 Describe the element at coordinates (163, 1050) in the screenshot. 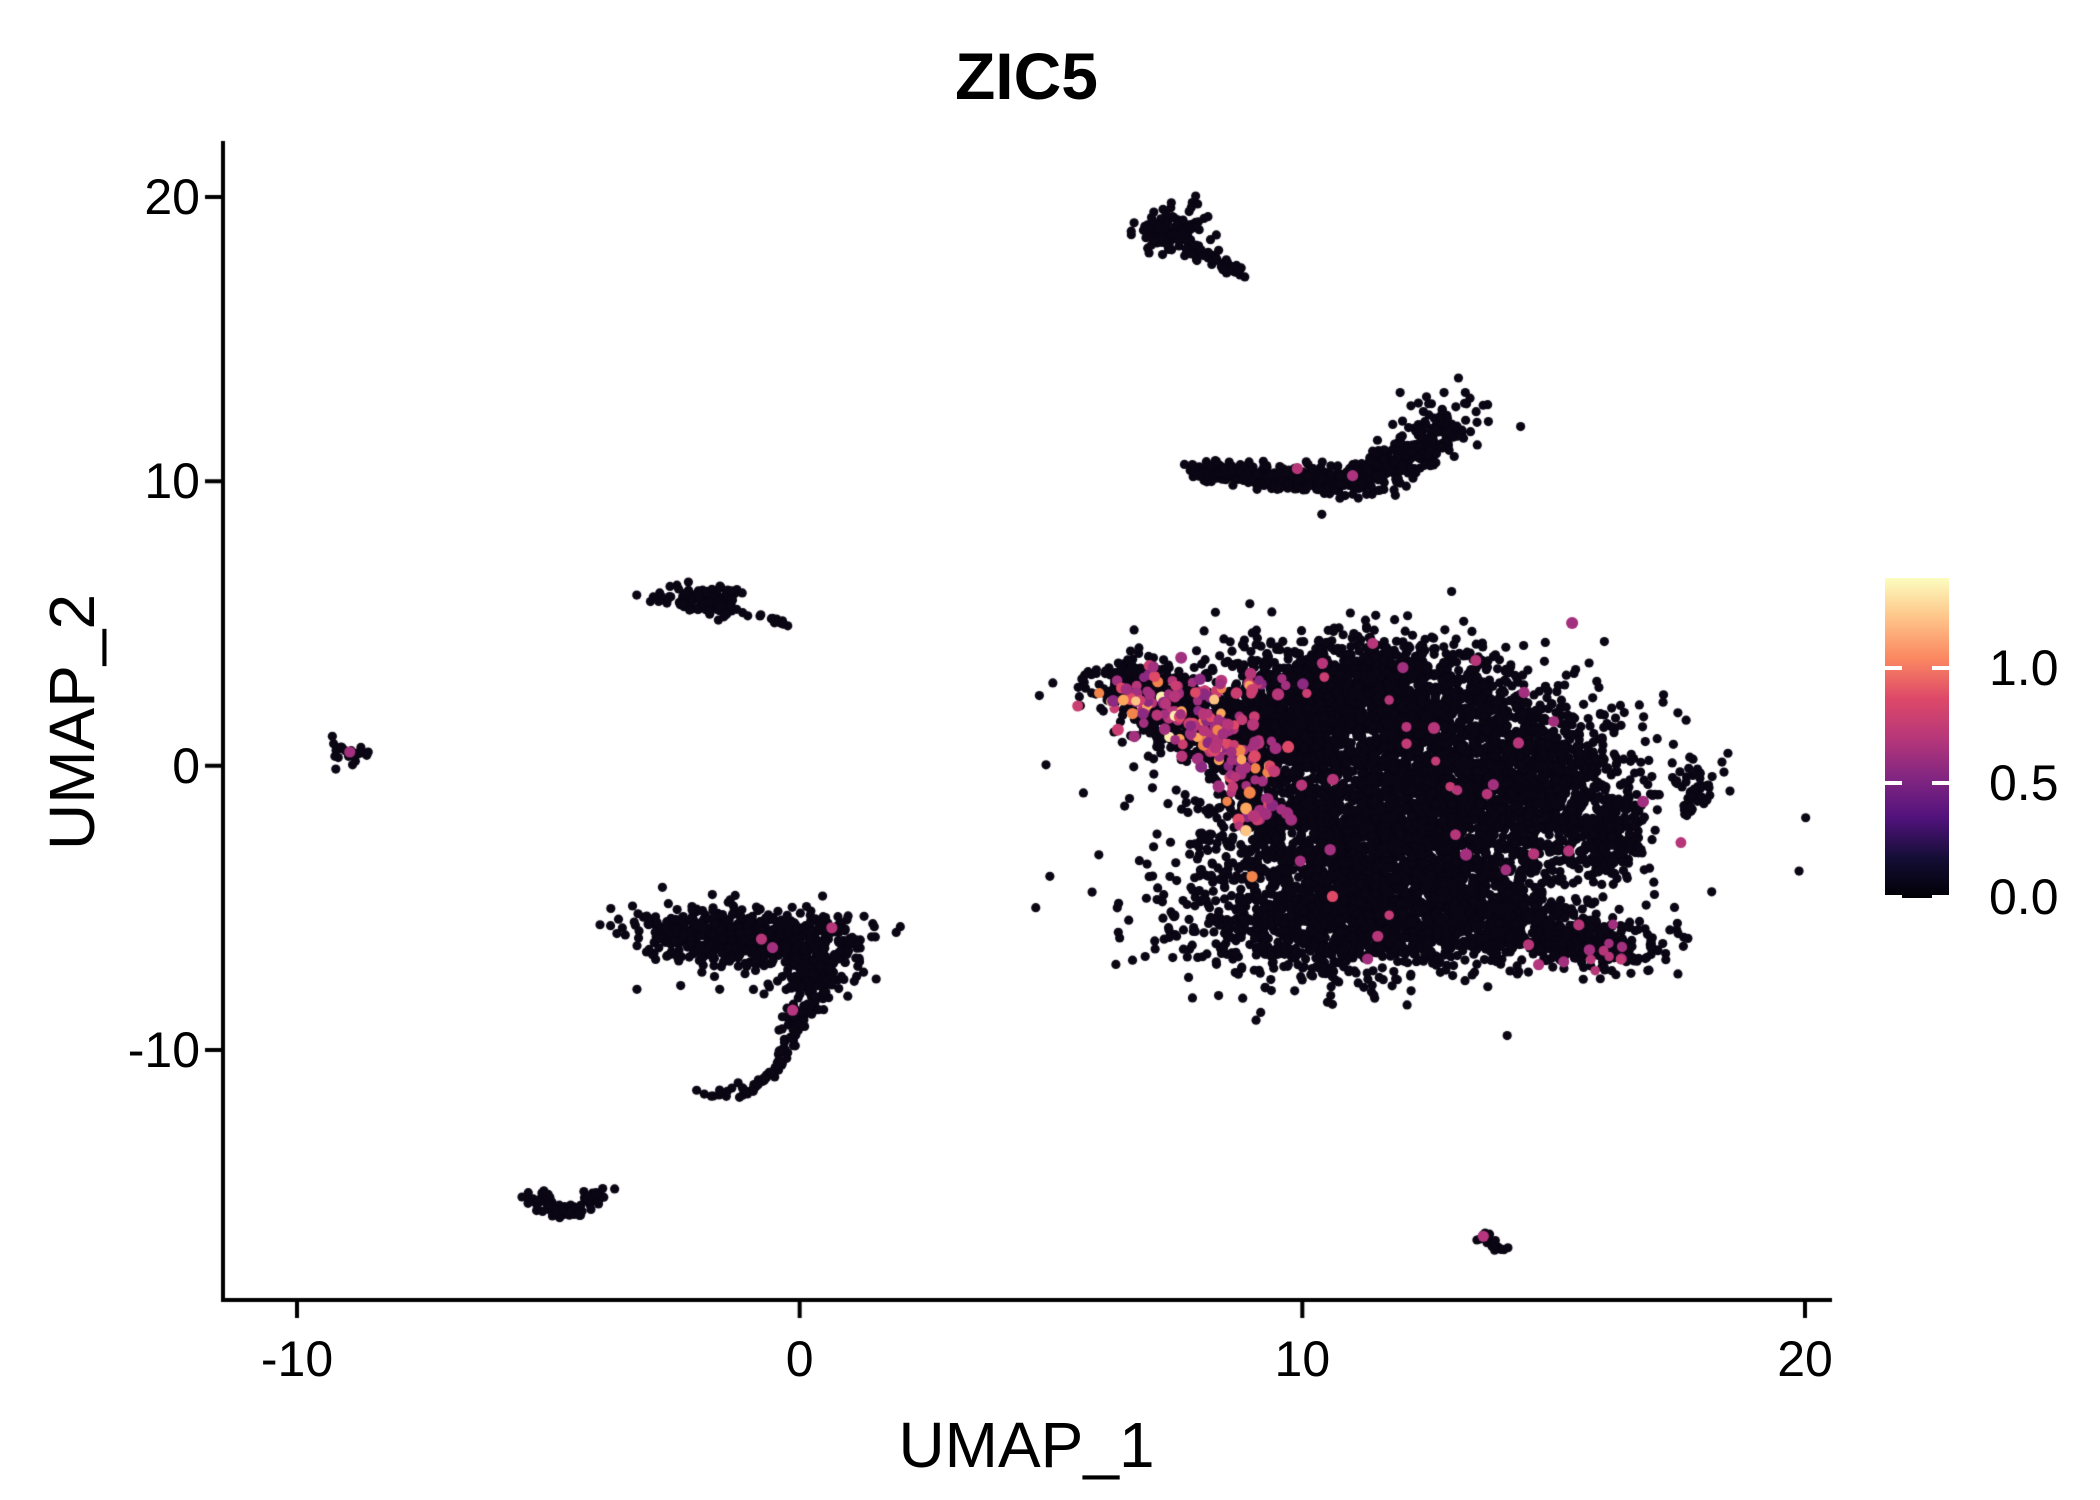

I see `y-tick-label--10: -10` at that location.